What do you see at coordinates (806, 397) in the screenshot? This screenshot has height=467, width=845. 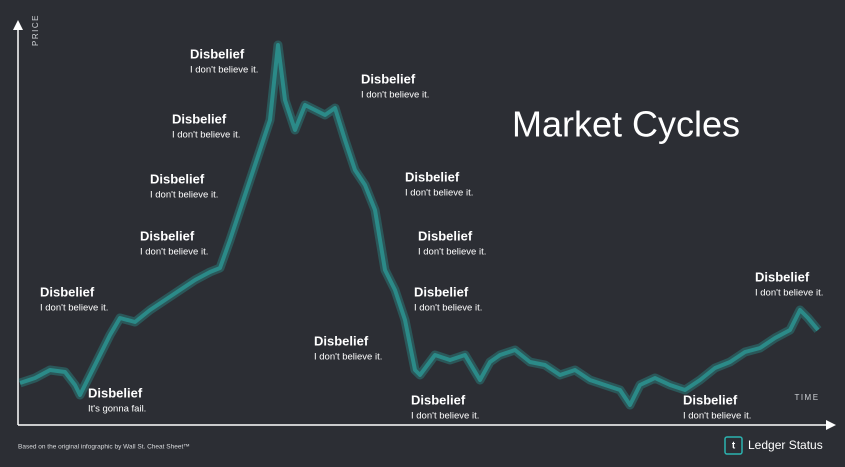 I see `x-axis-label: TIME` at bounding box center [806, 397].